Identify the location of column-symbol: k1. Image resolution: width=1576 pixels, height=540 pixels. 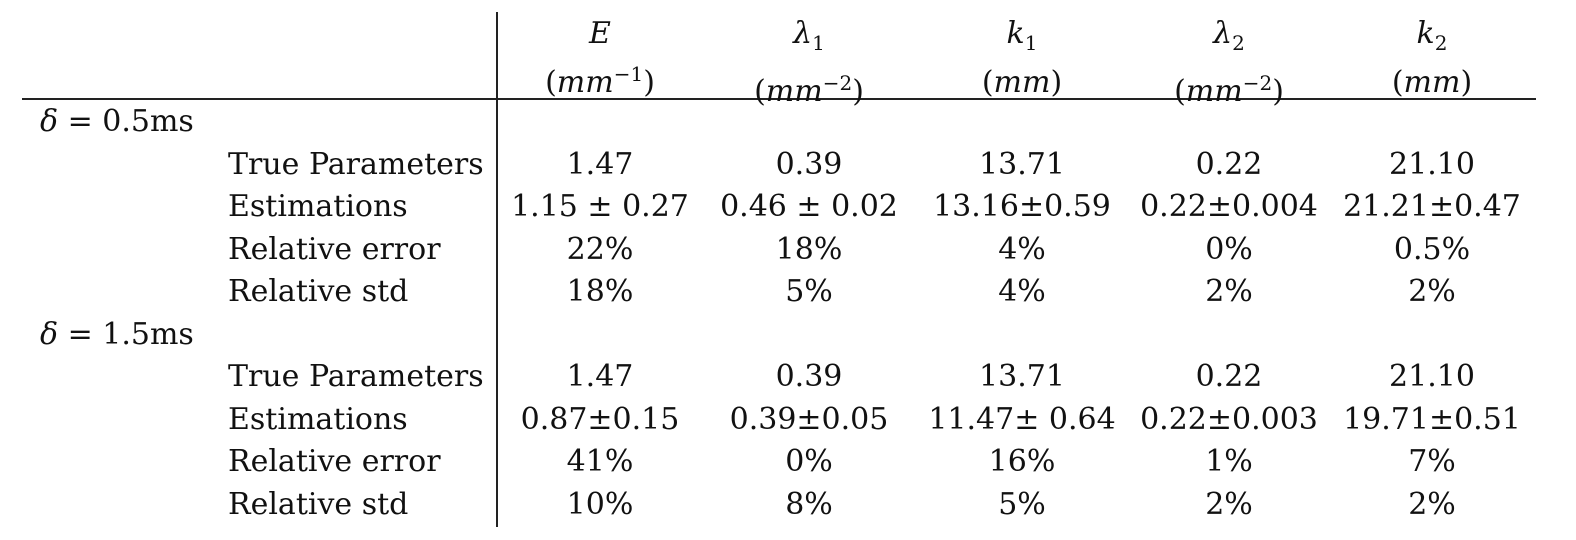
(1022, 38).